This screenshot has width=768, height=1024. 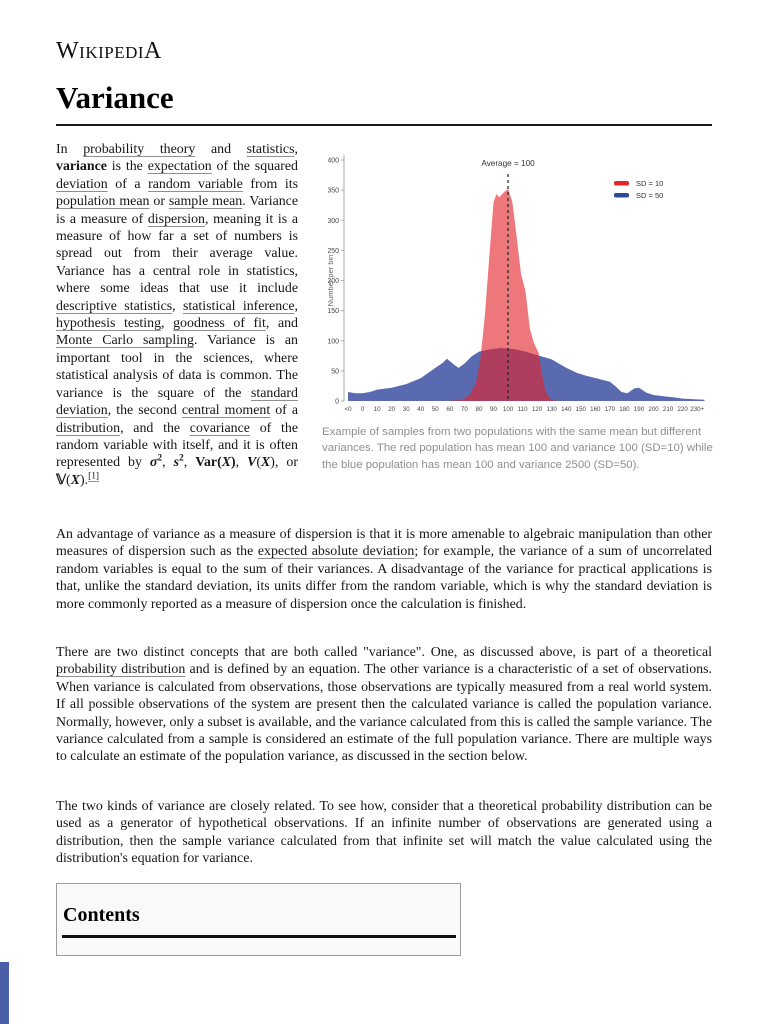 I want to click on text-link: sample mean, so click(x=205, y=202).